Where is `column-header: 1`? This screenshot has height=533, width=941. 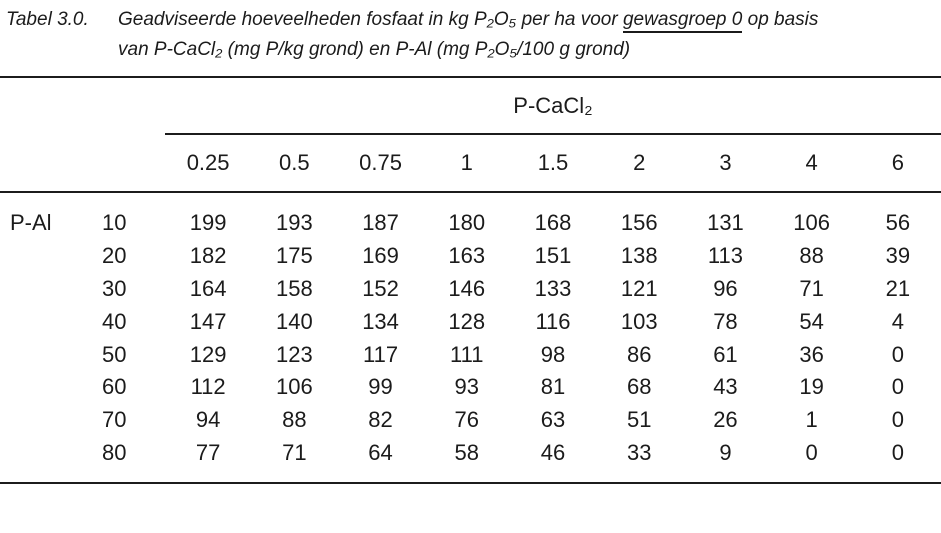 column-header: 1 is located at coordinates (466, 162).